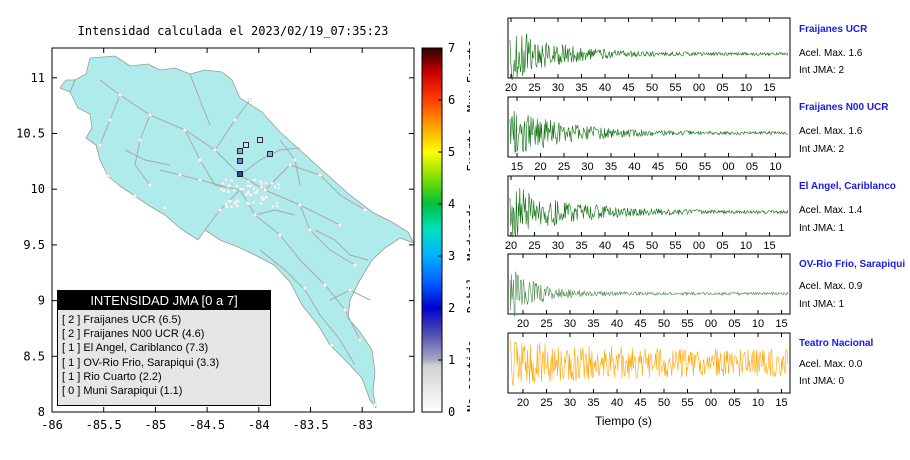 This screenshot has height=460, width=910. What do you see at coordinates (451, 412) in the screenshot?
I see `colorbar-tick-label: 0` at bounding box center [451, 412].